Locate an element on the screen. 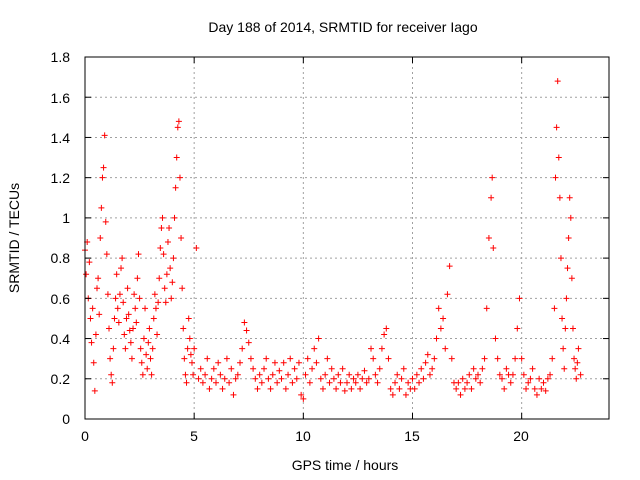  y-tick-label: 0 is located at coordinates (66, 419).